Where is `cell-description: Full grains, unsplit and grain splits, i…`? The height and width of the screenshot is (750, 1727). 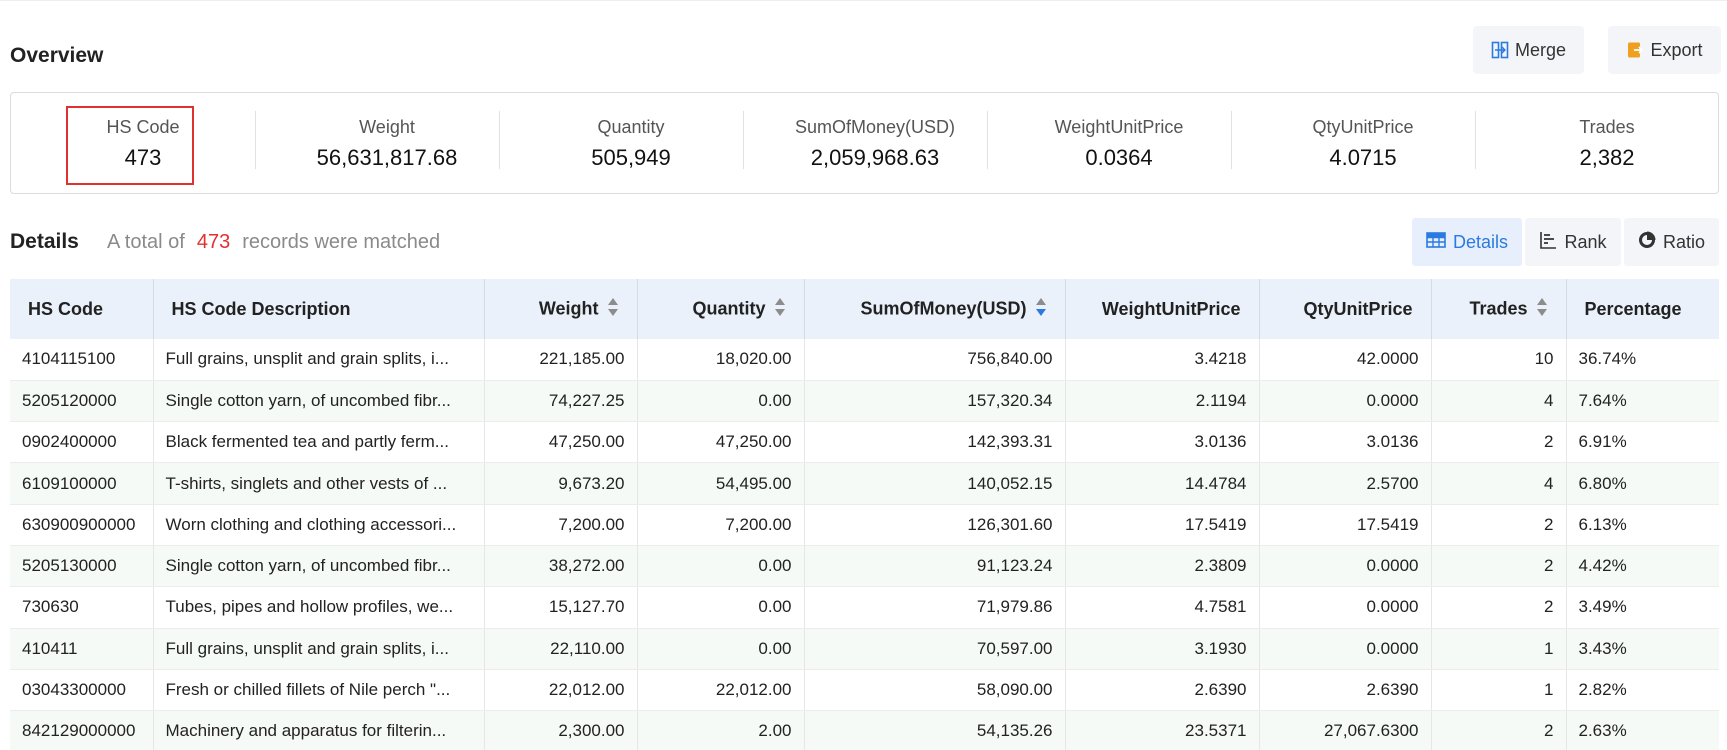 cell-description: Full grains, unsplit and grain splits, i… is located at coordinates (319, 360).